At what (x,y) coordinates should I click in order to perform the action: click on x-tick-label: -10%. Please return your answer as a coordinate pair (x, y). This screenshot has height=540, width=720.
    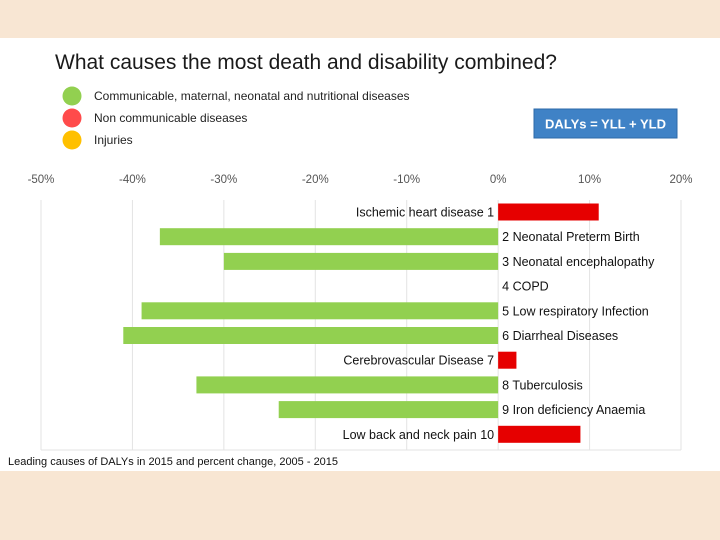
    Looking at the image, I should click on (406, 180).